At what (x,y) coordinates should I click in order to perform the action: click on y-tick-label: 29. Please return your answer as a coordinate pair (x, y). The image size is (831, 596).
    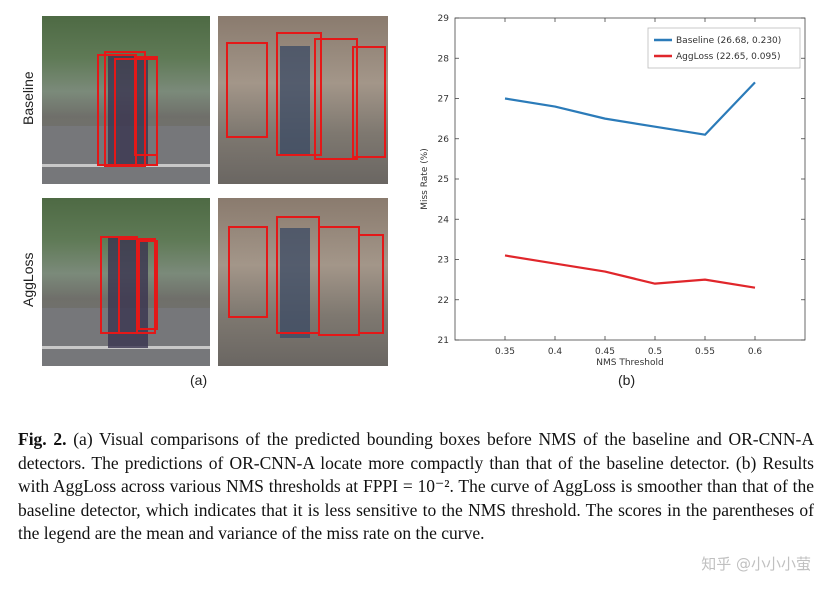
    Looking at the image, I should click on (444, 19).